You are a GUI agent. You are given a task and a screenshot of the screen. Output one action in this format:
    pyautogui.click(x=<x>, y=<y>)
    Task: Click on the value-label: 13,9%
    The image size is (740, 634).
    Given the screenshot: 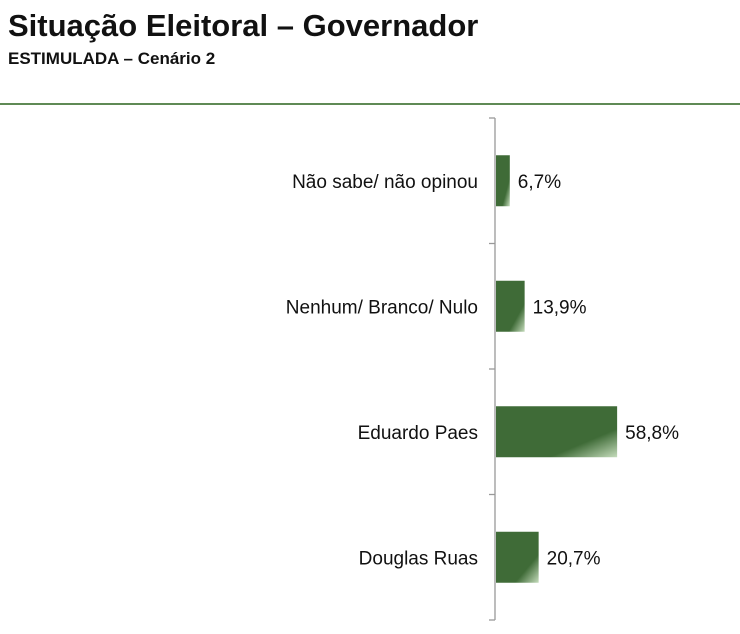 What is the action you would take?
    pyautogui.click(x=560, y=307)
    